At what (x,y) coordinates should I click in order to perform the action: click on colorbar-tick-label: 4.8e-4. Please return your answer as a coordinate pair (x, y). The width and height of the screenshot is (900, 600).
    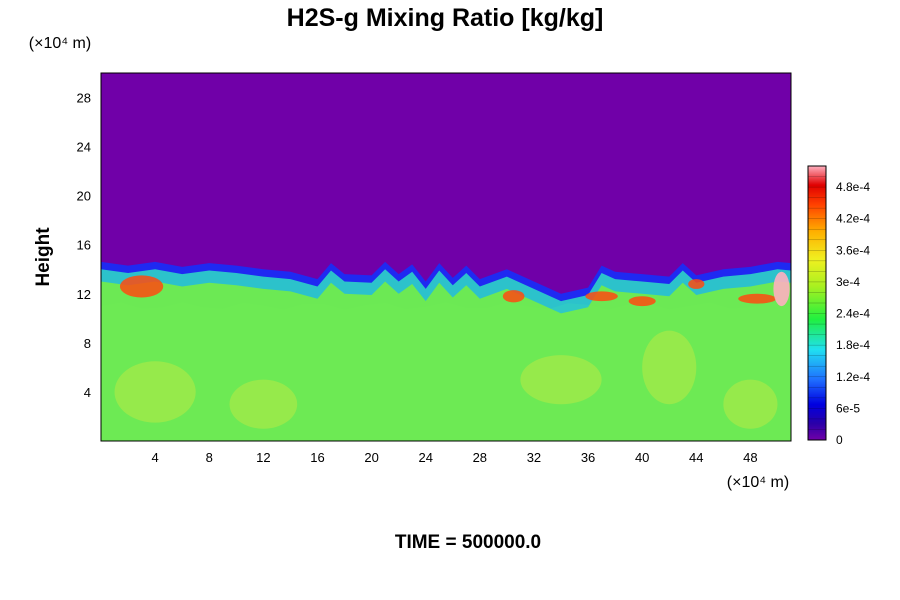
    Looking at the image, I should click on (853, 187).